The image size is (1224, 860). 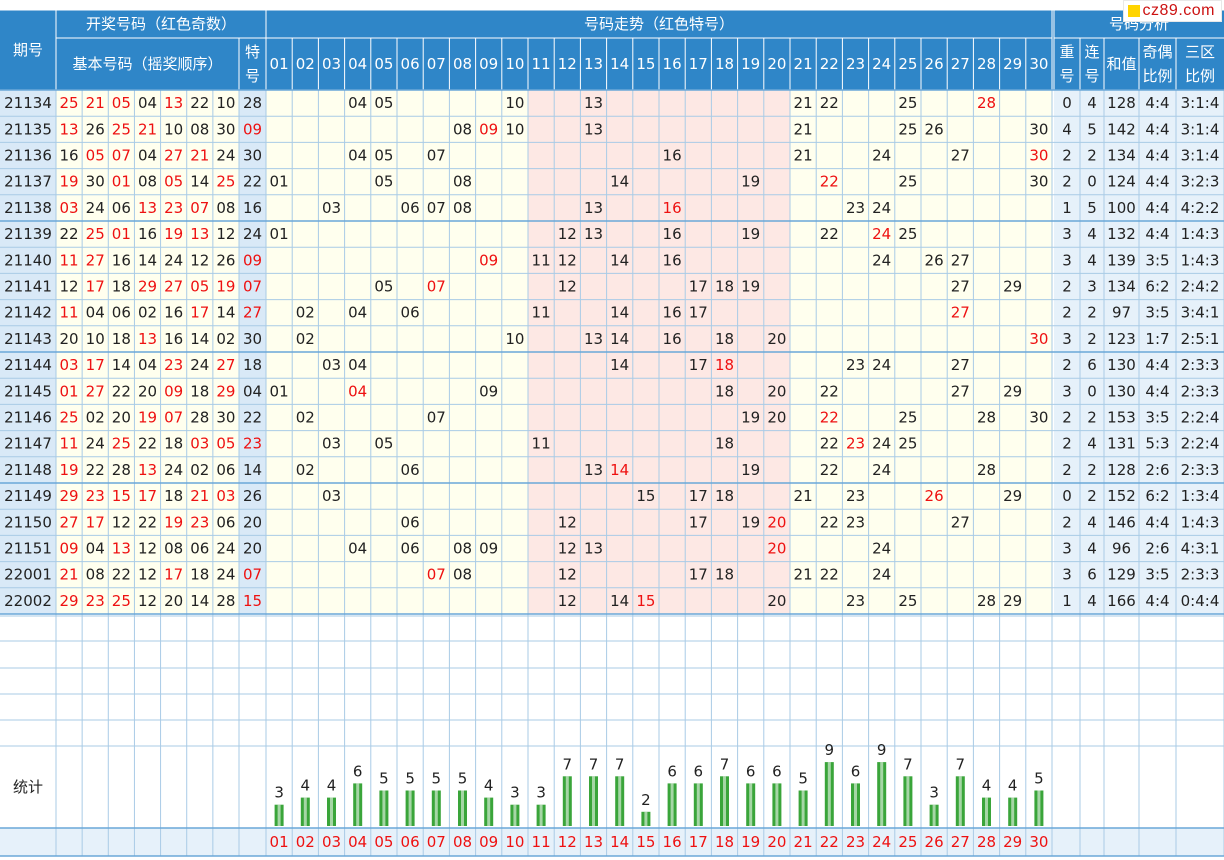 What do you see at coordinates (698, 64) in the screenshot?
I see `number-column-header: 17` at bounding box center [698, 64].